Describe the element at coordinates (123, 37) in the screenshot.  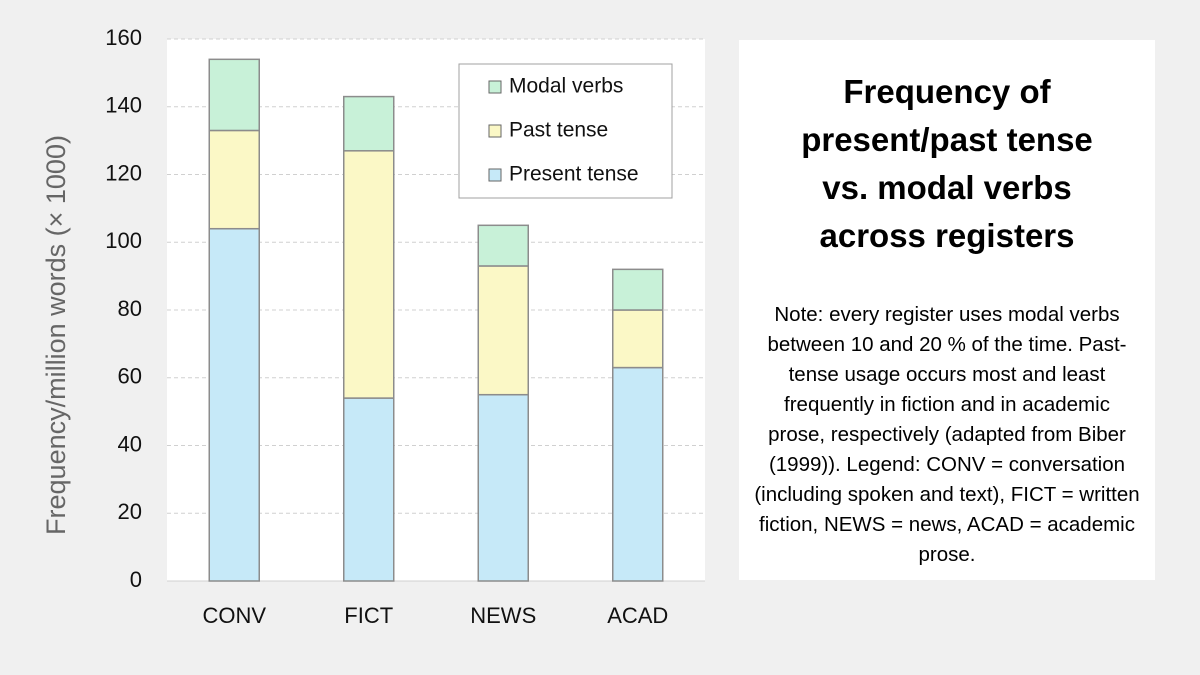
I see `y-tick-label: 160` at that location.